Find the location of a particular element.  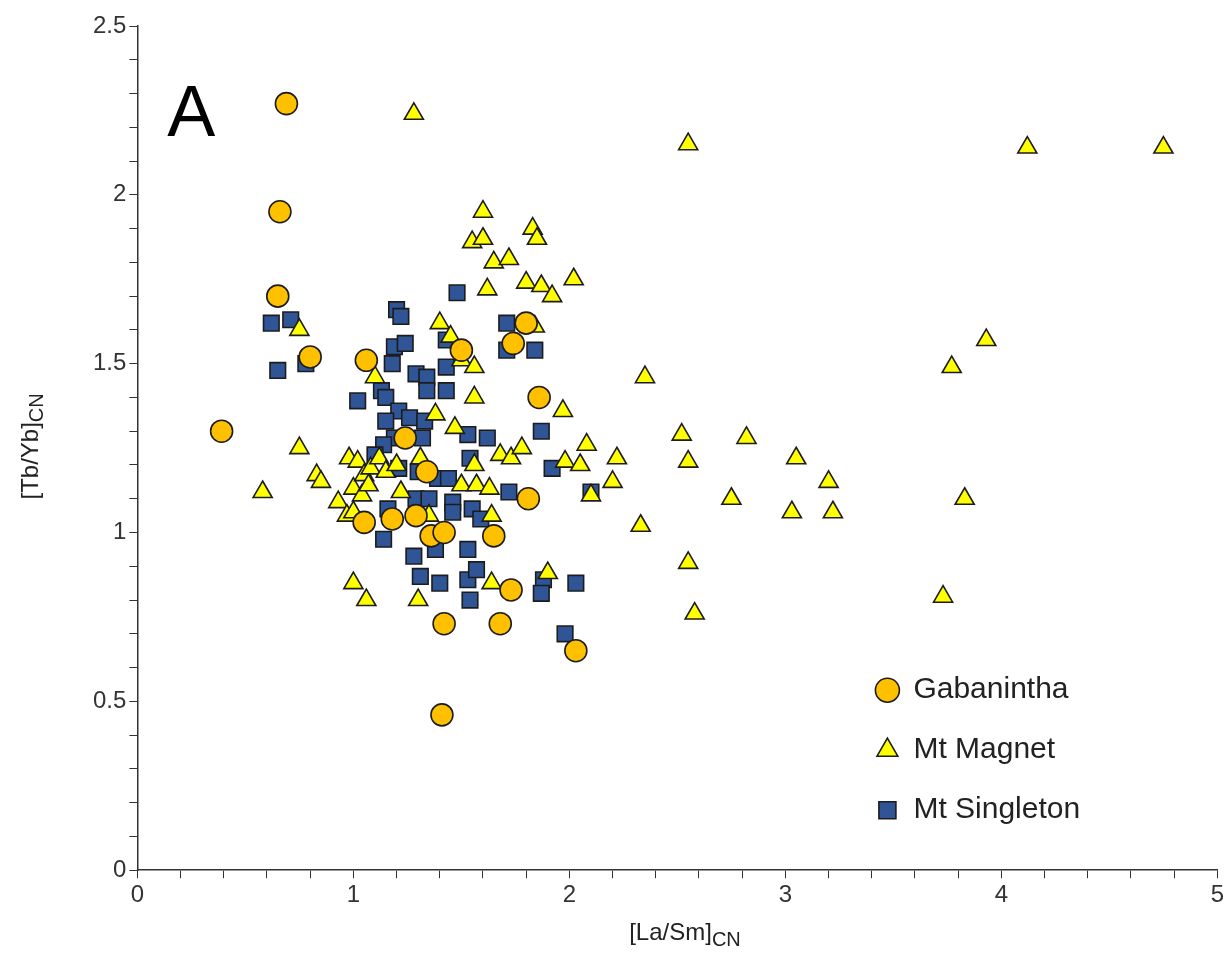

x-tick-label: 0 is located at coordinates (137, 894).